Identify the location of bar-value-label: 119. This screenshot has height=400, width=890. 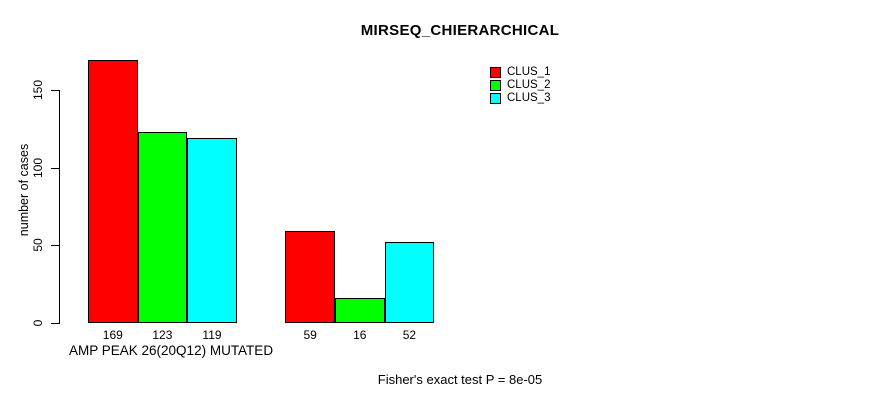
(212, 335).